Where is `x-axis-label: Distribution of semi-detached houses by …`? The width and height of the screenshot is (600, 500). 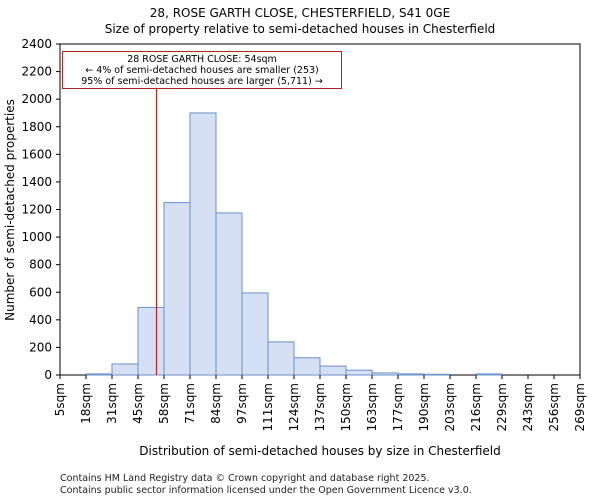
x-axis-label: Distribution of semi-detached houses by … is located at coordinates (320, 451).